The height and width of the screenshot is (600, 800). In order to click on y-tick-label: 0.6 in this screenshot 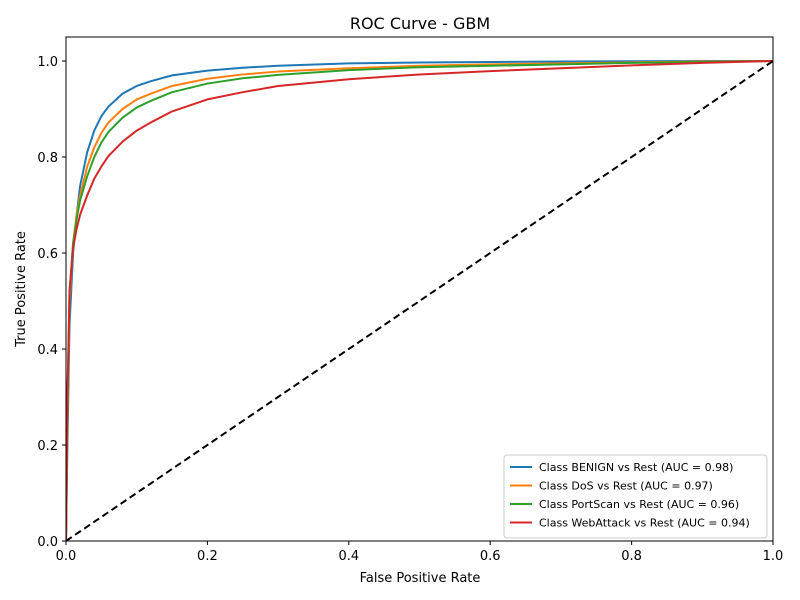, I will do `click(47, 254)`.